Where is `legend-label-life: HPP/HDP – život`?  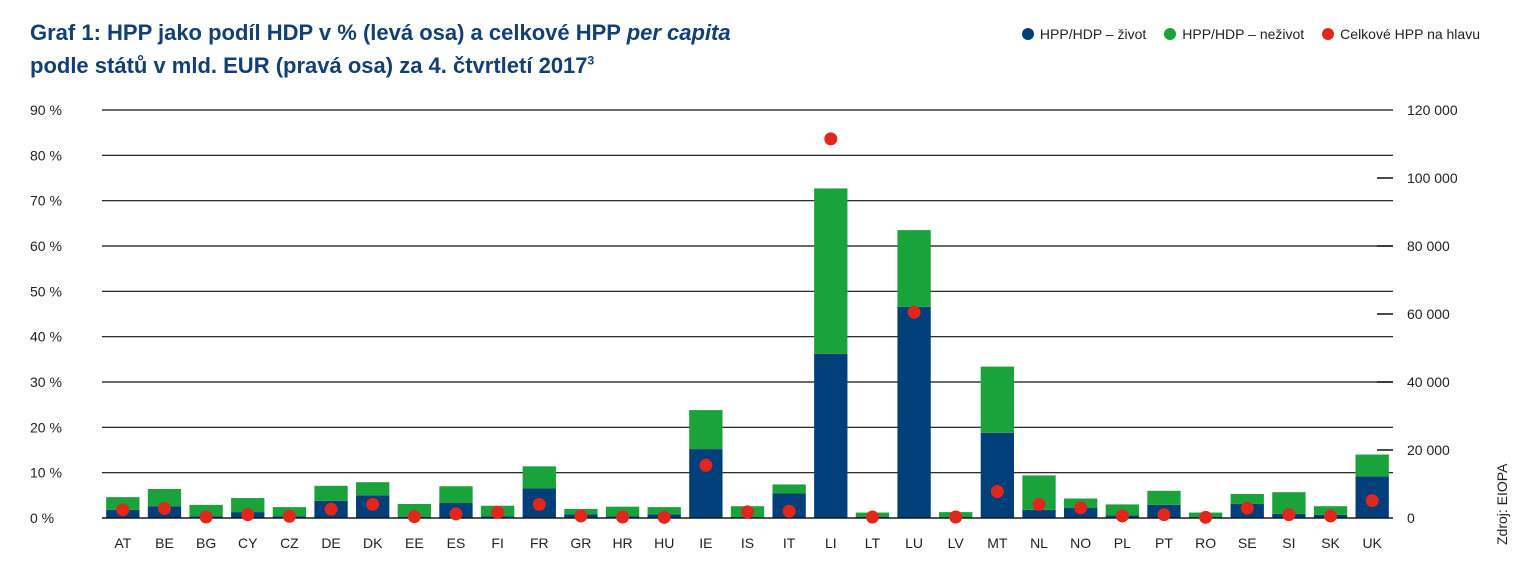
legend-label-life: HPP/HDP – život is located at coordinates (1093, 34).